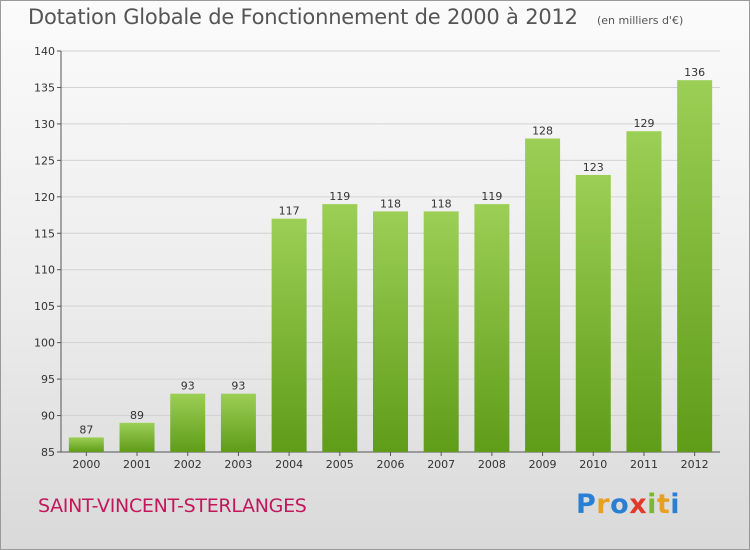 The width and height of the screenshot is (750, 550). I want to click on x-tick-label: 2005, so click(340, 464).